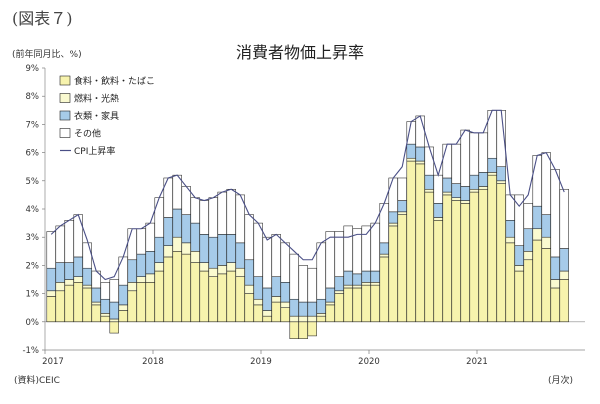 This screenshot has height=404, width=600. What do you see at coordinates (30, 351) in the screenshot?
I see `y-tick-label: -1%` at bounding box center [30, 351].